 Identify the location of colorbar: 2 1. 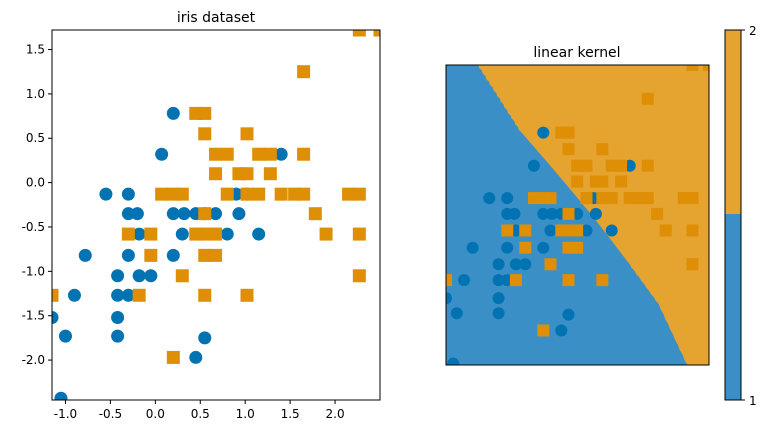
(740, 216).